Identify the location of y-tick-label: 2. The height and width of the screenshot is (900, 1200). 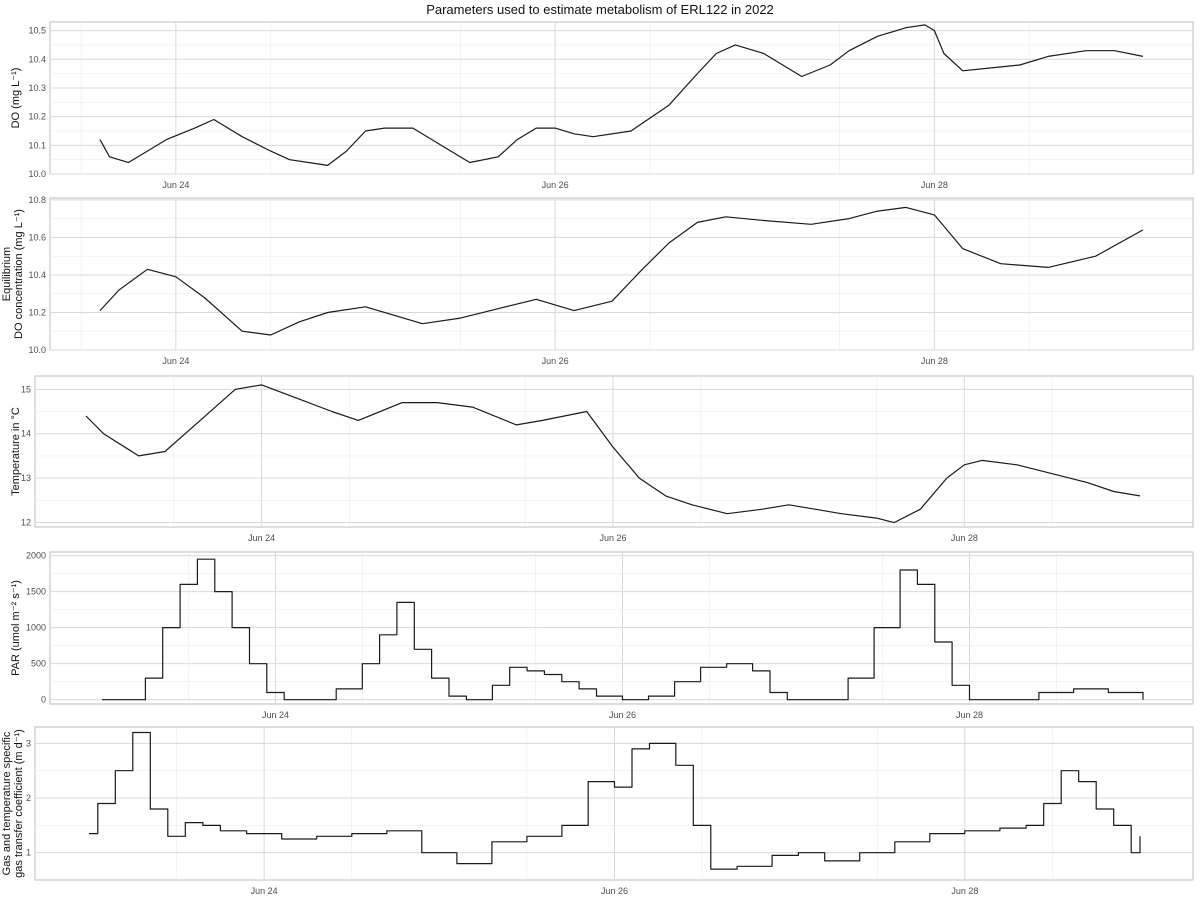
(28, 798).